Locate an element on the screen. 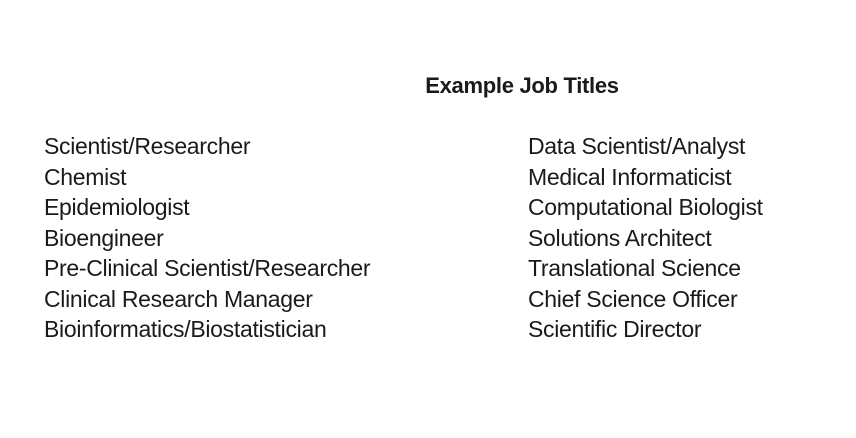 This screenshot has height=438, width=856. job-title-item: Chemist is located at coordinates (85, 176).